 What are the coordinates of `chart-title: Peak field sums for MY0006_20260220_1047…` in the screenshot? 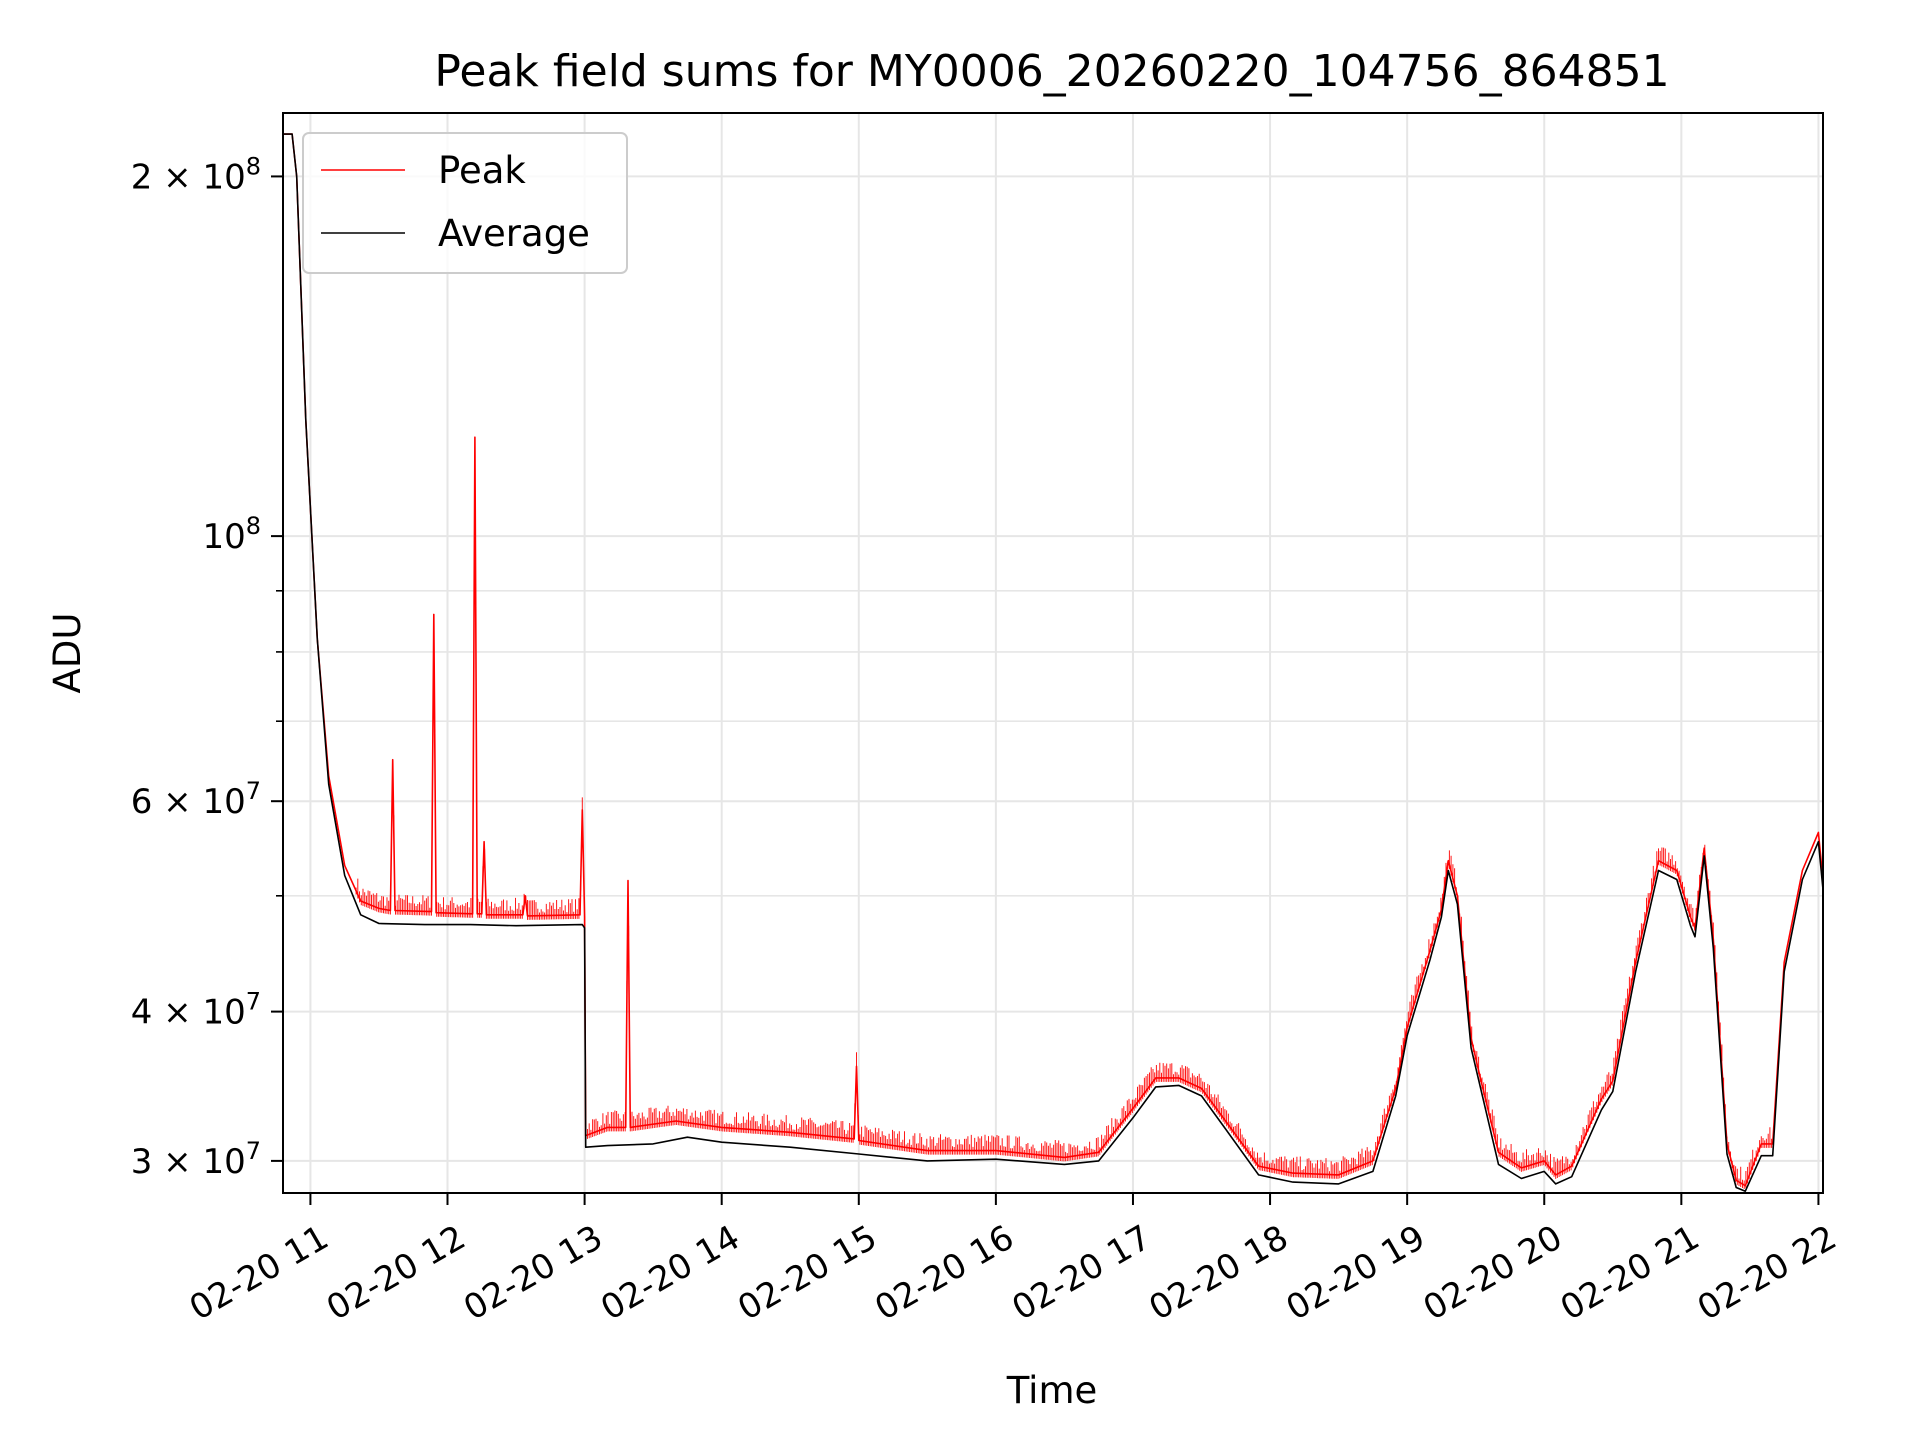 It's located at (1051, 71).